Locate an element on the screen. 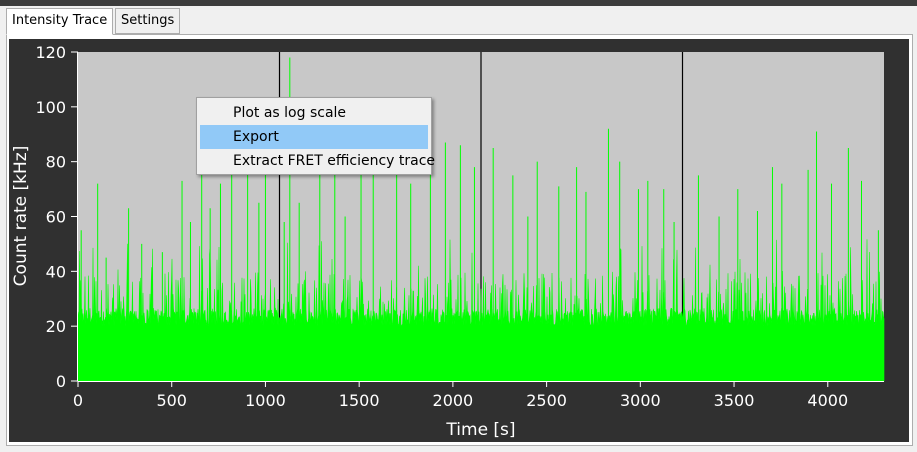 This screenshot has width=917, height=452. menu-item-extract-fret: Extract FRET efficiency trace is located at coordinates (334, 161).